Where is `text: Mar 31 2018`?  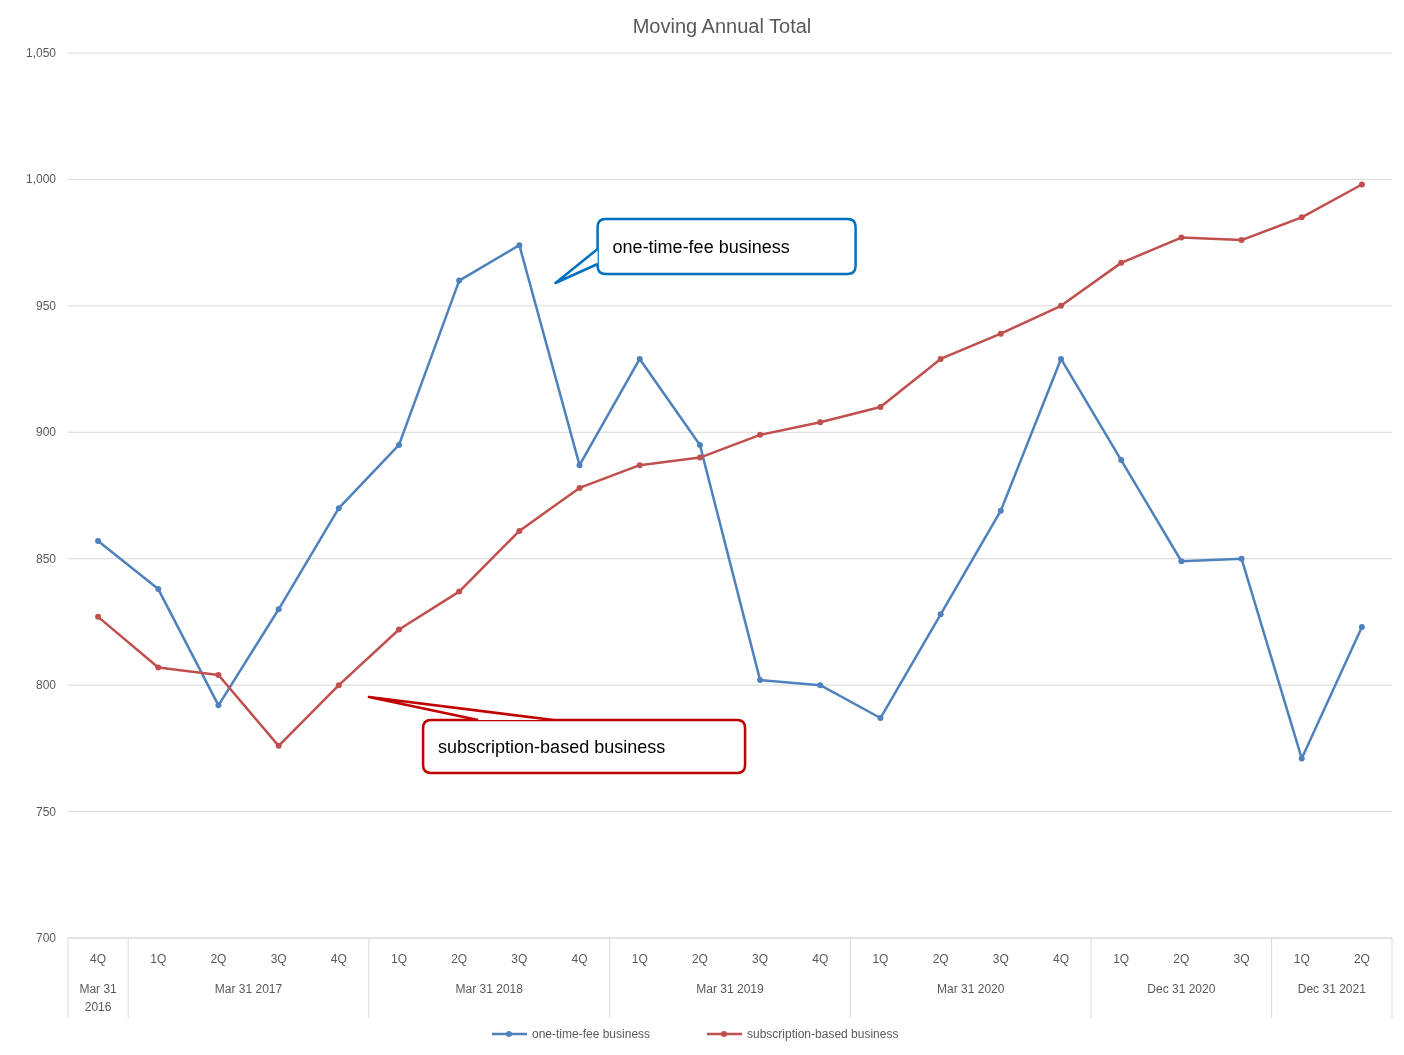
text: Mar 31 2018 is located at coordinates (489, 989).